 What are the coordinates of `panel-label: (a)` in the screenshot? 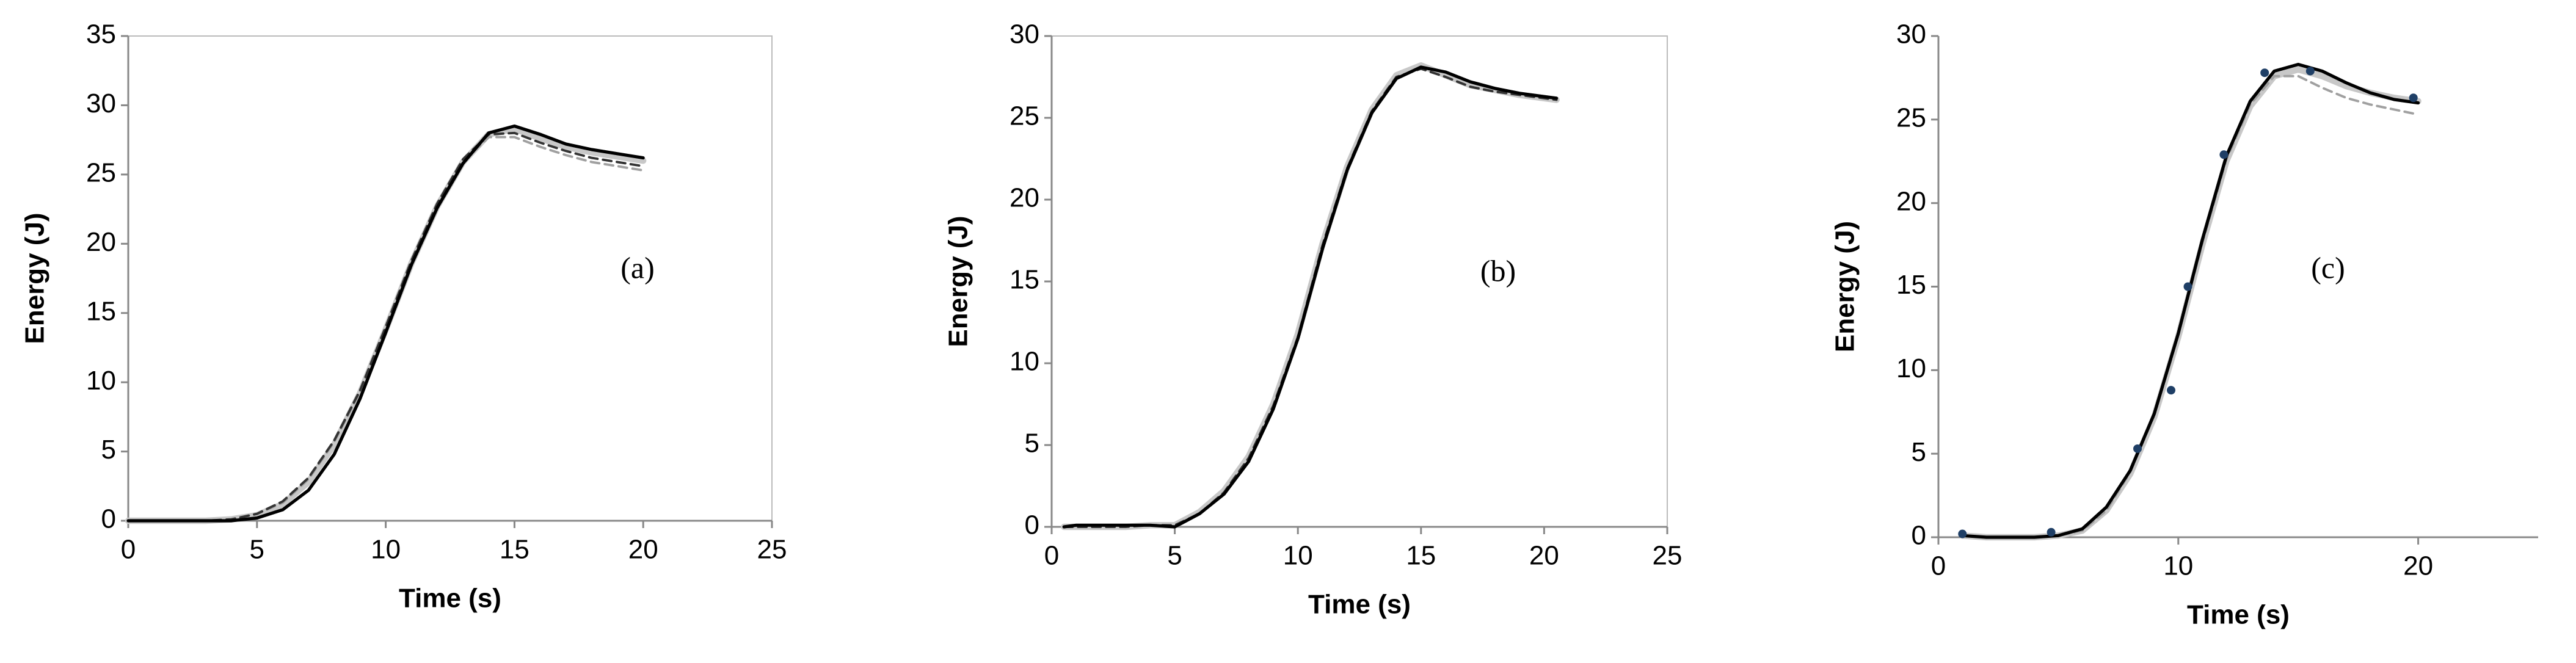 It's located at (638, 267).